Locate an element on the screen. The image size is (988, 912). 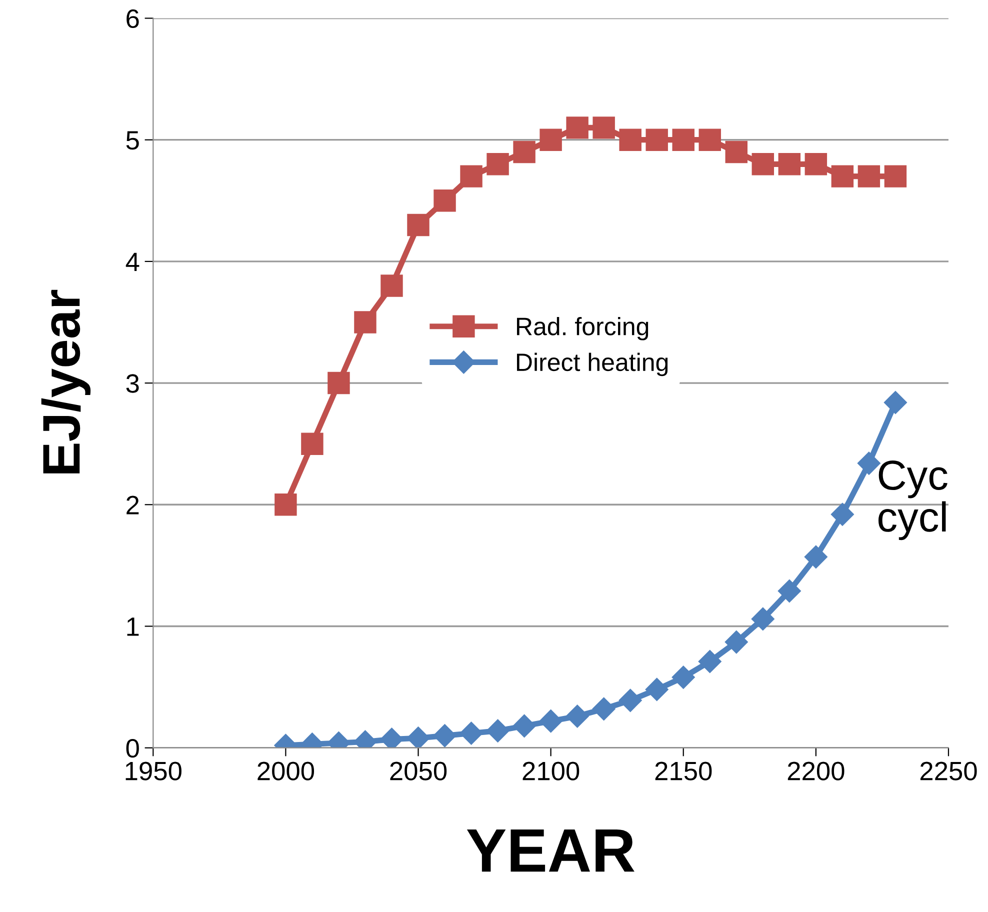
y-tick-label: 3 is located at coordinates (132, 383).